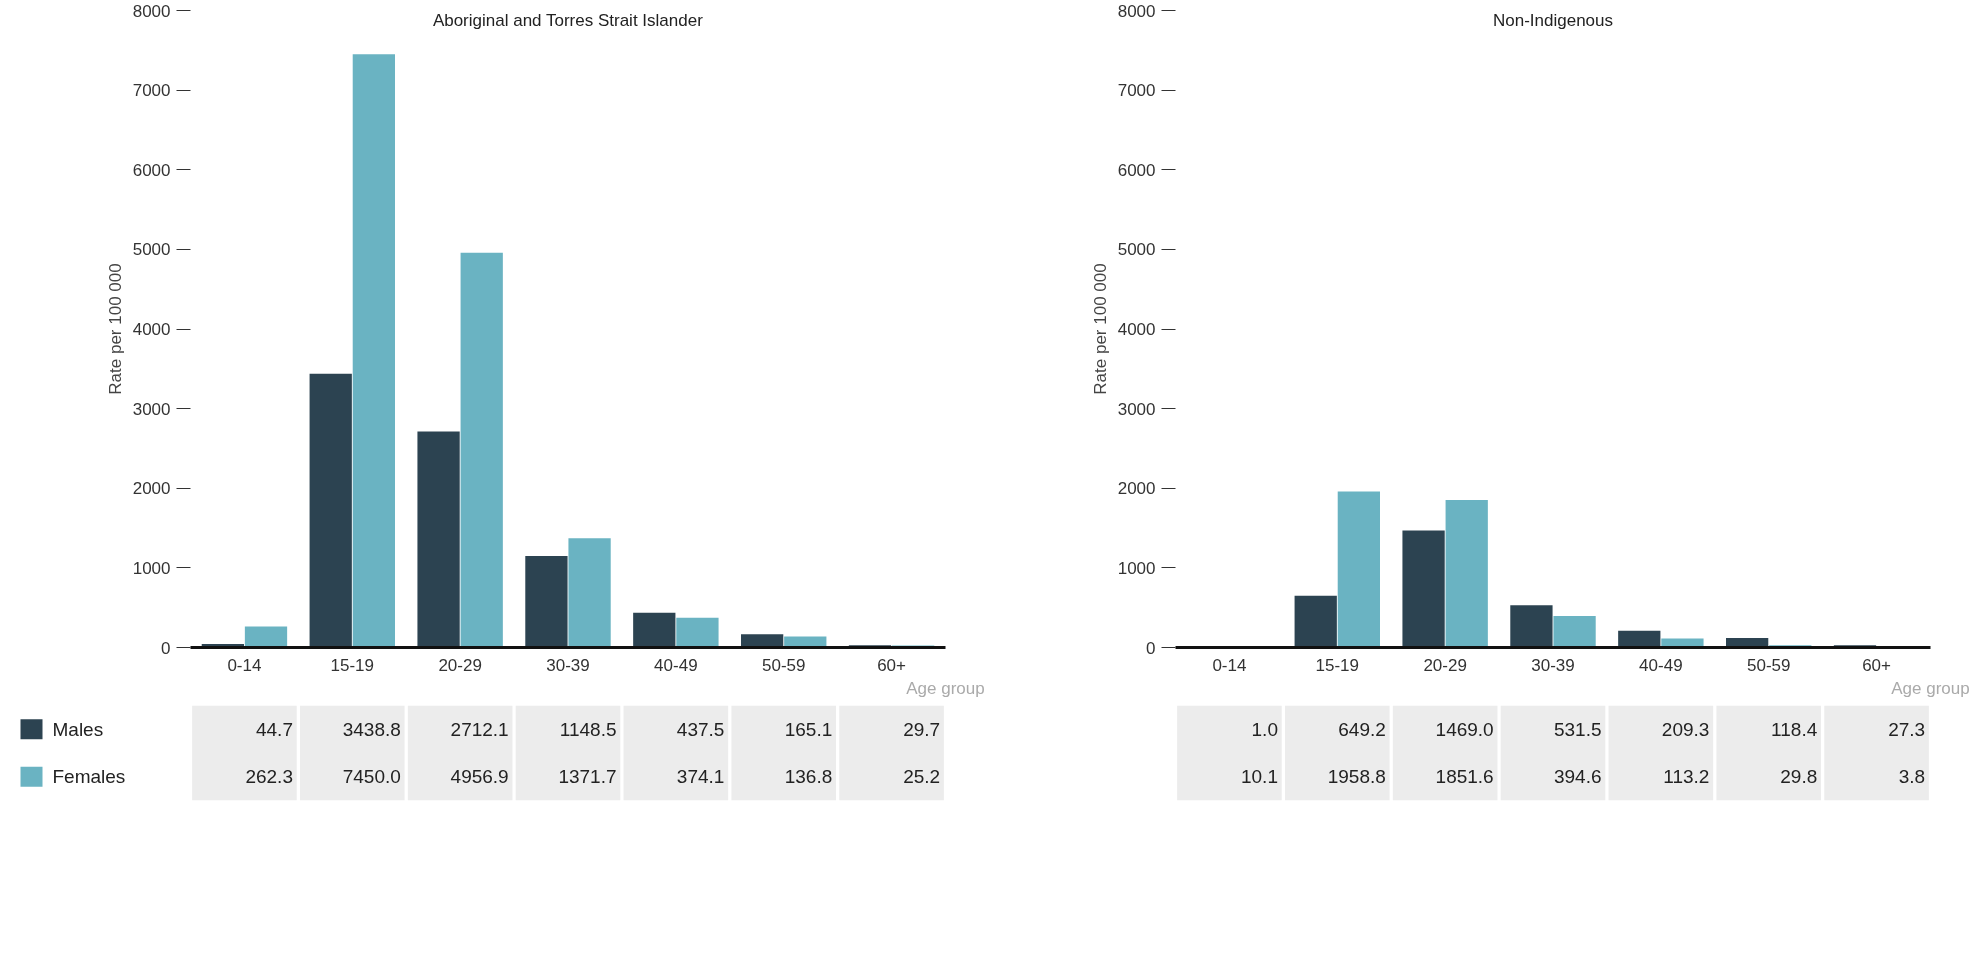  I want to click on data-label: 531.5, so click(1577, 729).